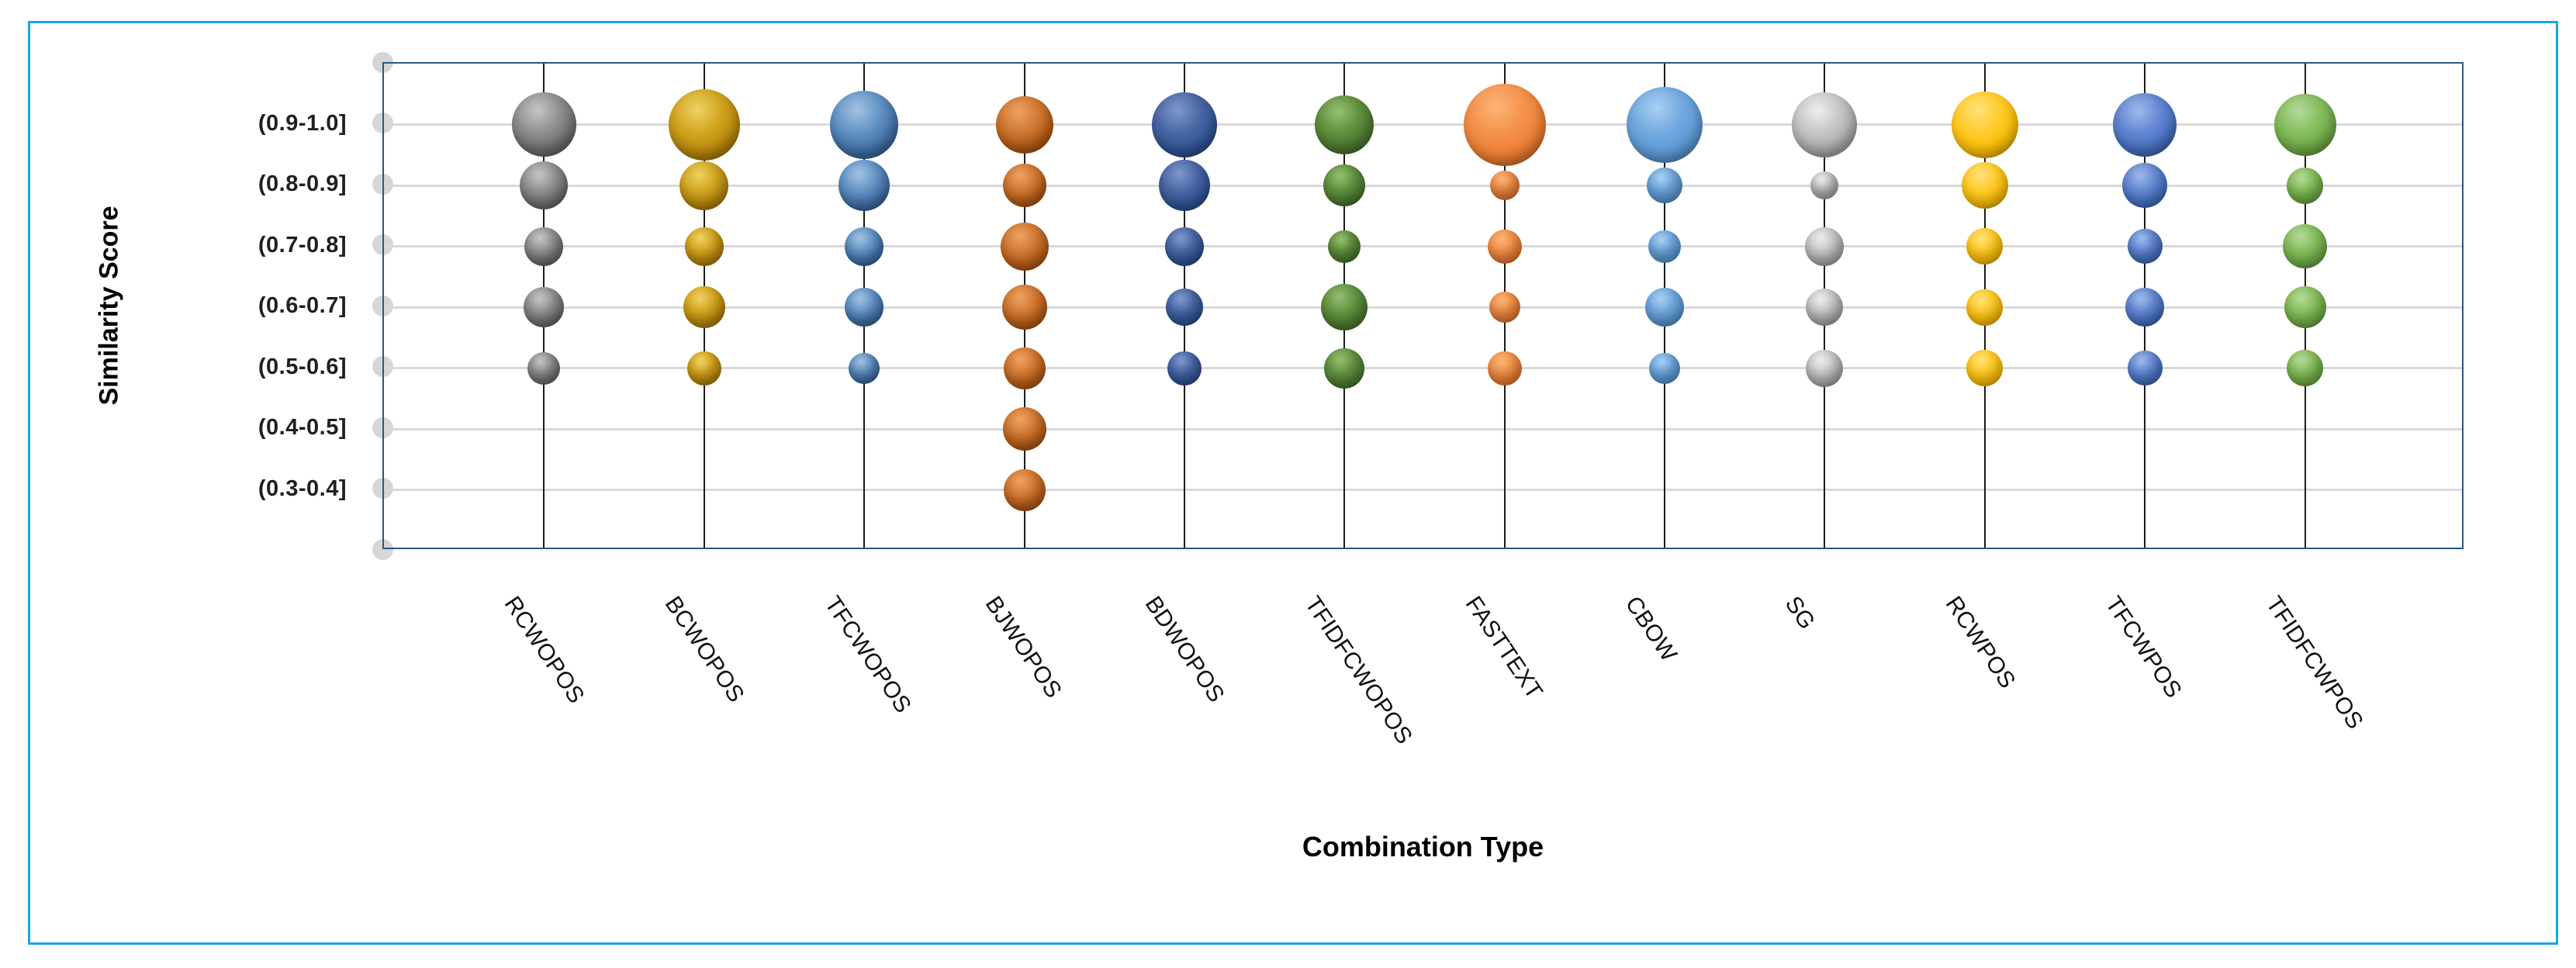 The height and width of the screenshot is (968, 2576). I want to click on x-tick-label: TFIDFCWOPOS, so click(1358, 670).